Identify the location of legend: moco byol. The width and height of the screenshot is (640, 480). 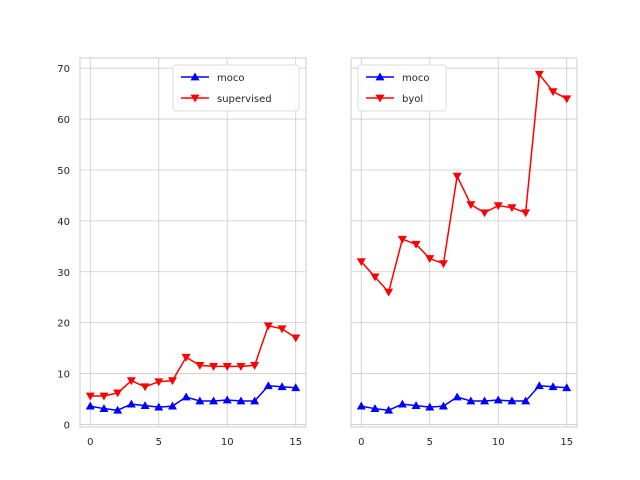
(402, 88).